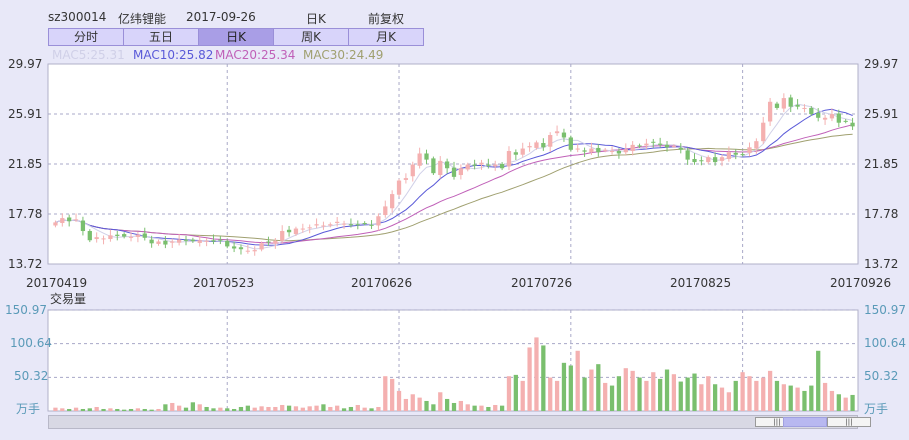 The height and width of the screenshot is (440, 909). What do you see at coordinates (541, 283) in the screenshot?
I see `date-label-3: 20170726` at bounding box center [541, 283].